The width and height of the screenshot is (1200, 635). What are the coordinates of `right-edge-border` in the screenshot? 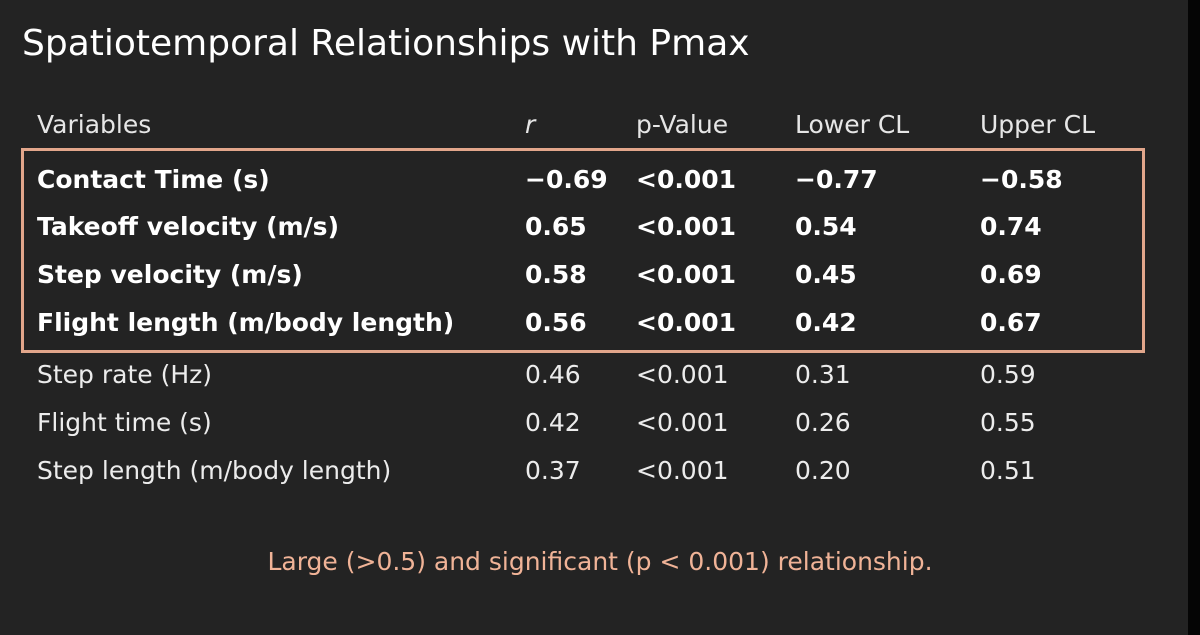 It's located at (1194, 317).